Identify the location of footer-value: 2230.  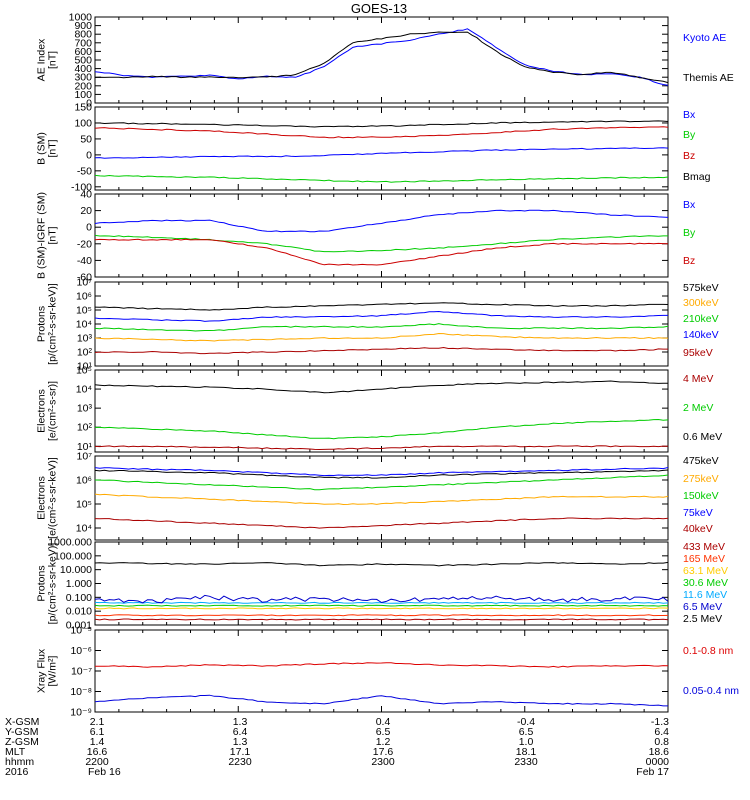
(240, 762).